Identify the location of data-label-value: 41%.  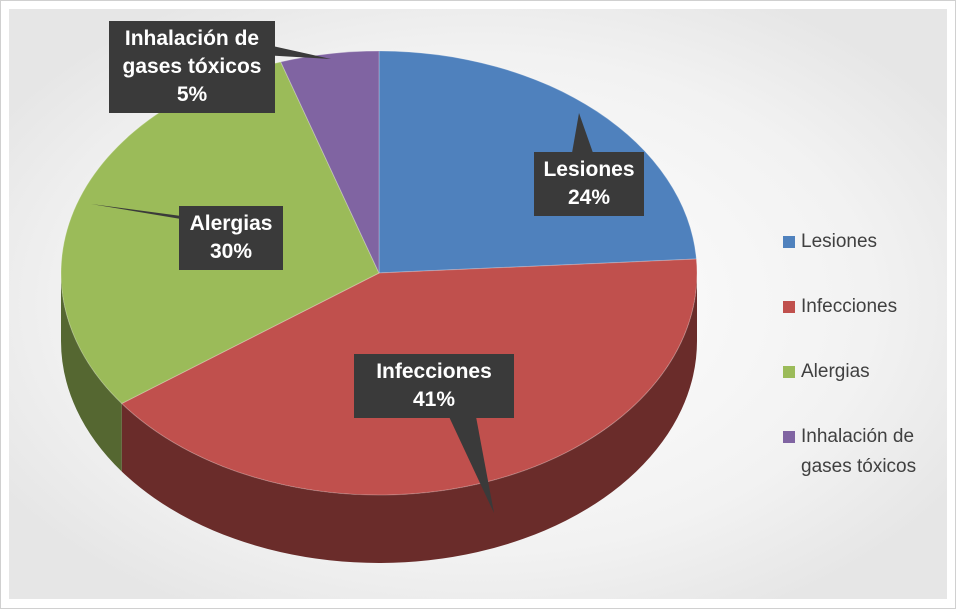
(434, 399).